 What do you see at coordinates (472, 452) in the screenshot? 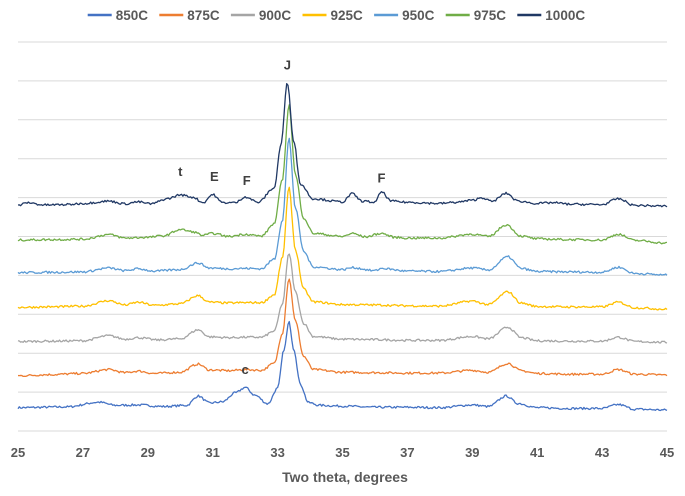
I see `x-tick-label: 39` at bounding box center [472, 452].